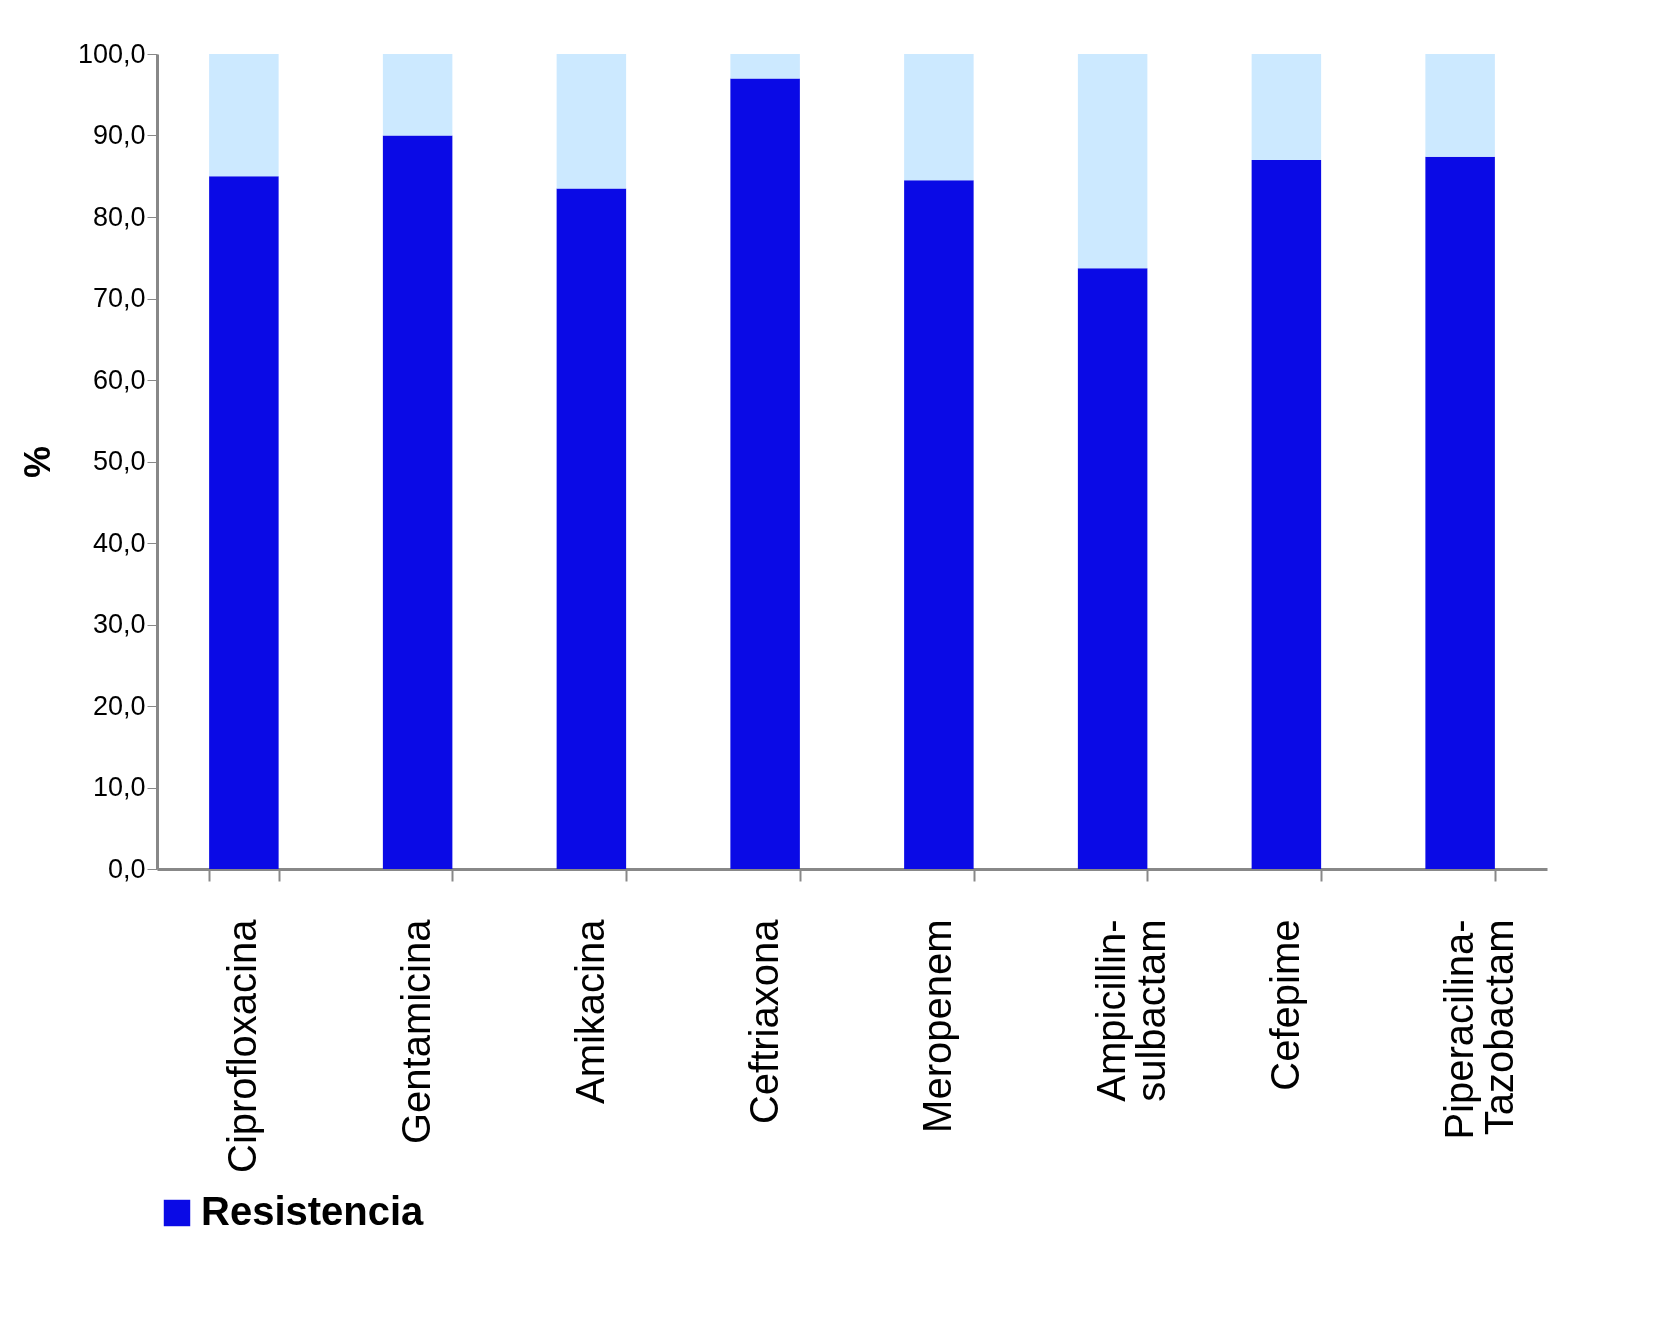  I want to click on y-tick-label: 80,0, so click(119, 216).